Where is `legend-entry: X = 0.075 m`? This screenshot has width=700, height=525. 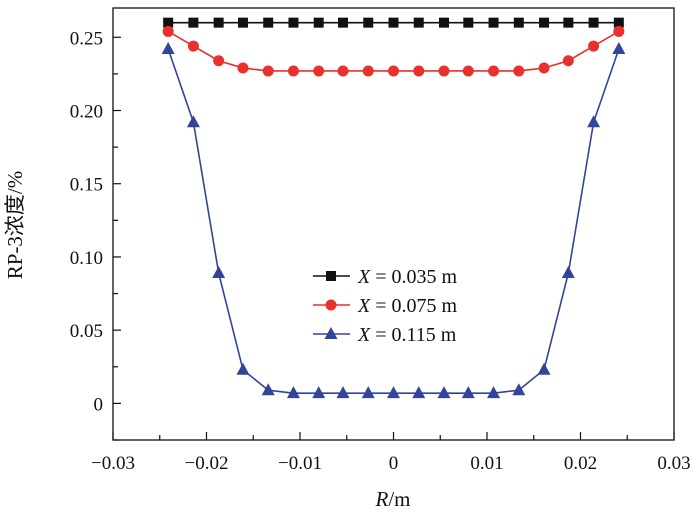 legend-entry: X = 0.075 m is located at coordinates (385, 306).